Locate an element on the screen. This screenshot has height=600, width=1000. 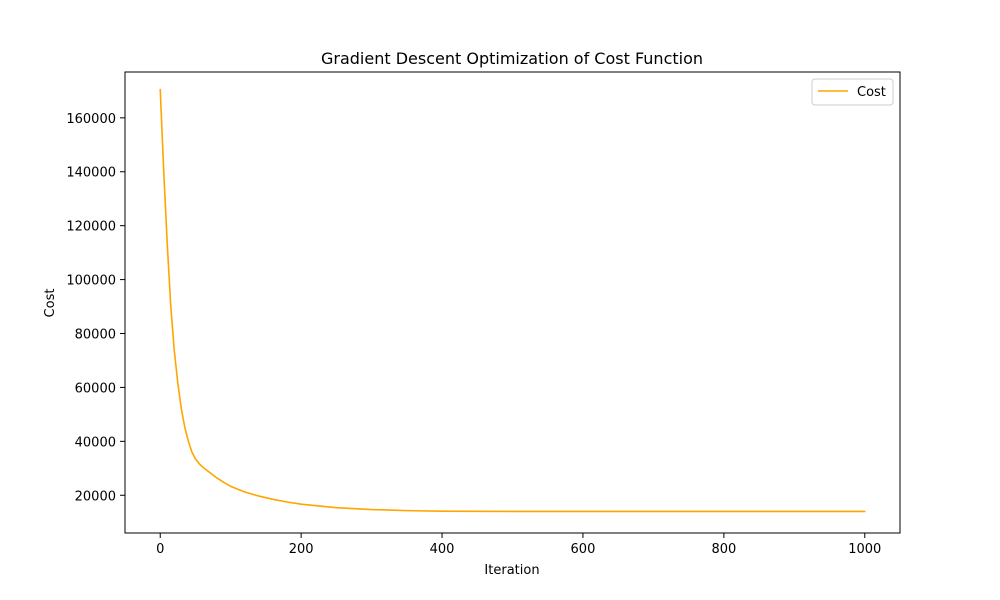
y-axis-label: Cost is located at coordinates (50, 303).